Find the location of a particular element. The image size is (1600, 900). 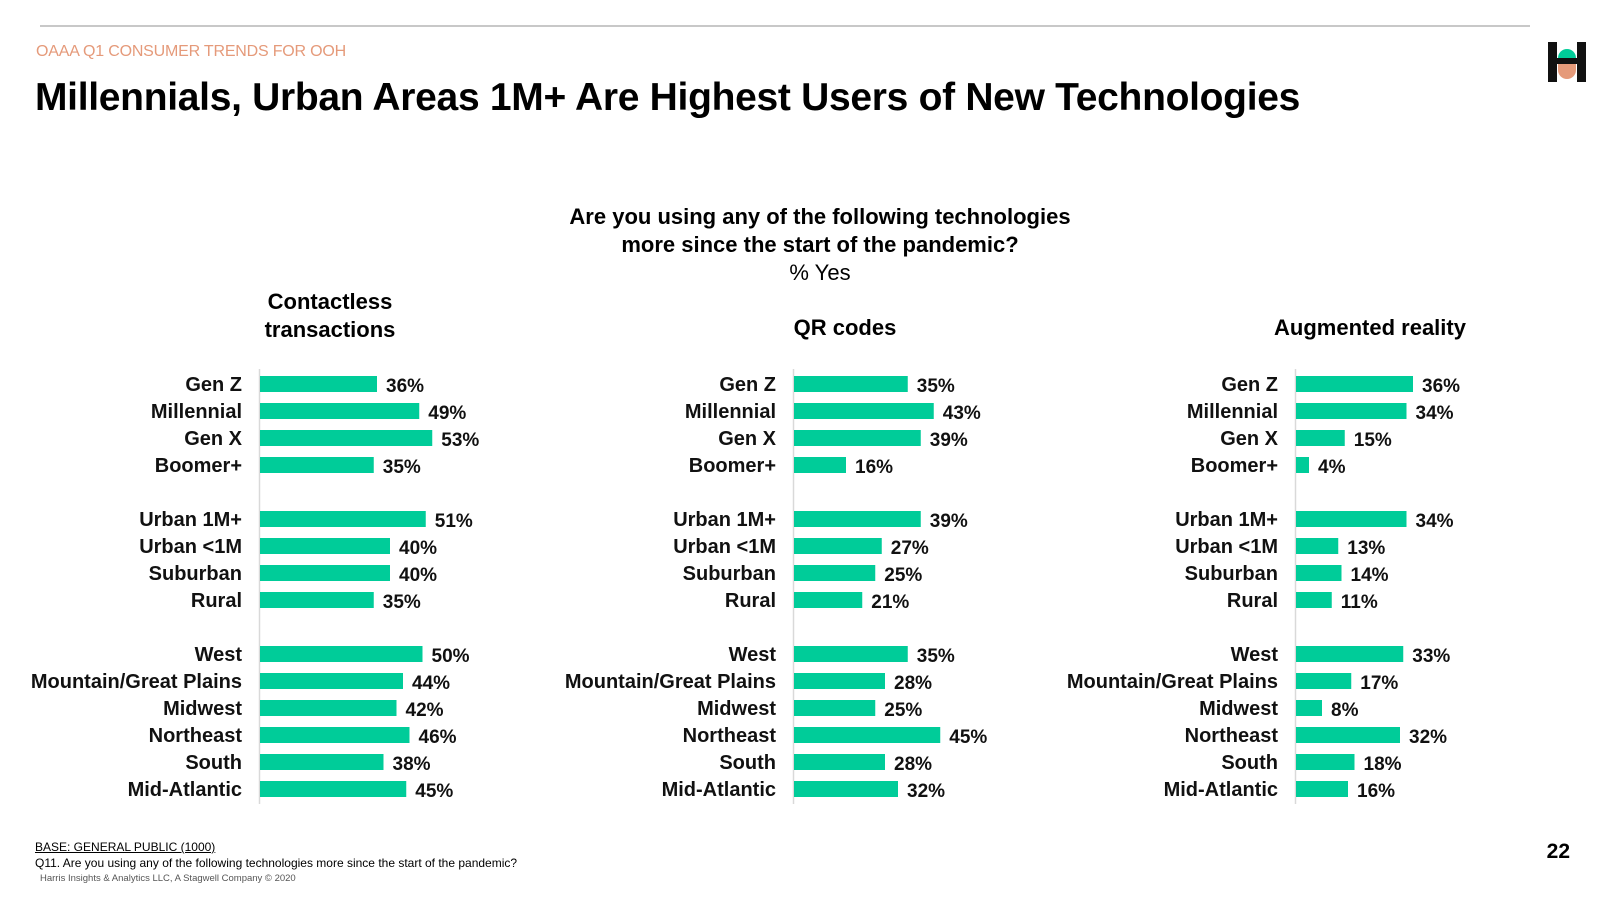

chart-1-category-label: Urban 1M+ is located at coordinates (724, 520).